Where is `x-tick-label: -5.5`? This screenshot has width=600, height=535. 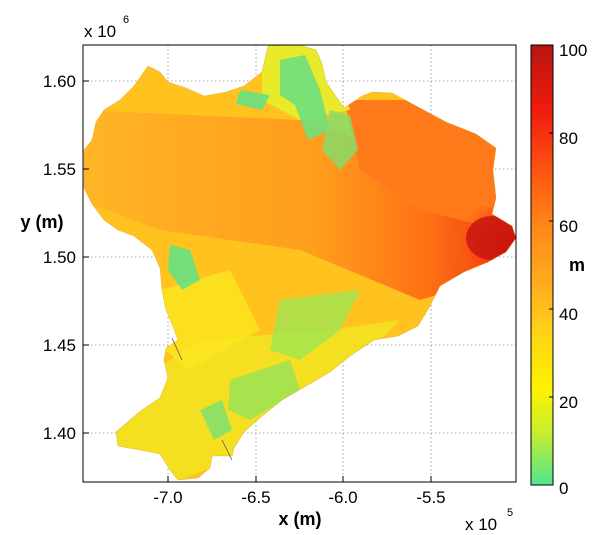
x-tick-label: -5.5 is located at coordinates (430, 497).